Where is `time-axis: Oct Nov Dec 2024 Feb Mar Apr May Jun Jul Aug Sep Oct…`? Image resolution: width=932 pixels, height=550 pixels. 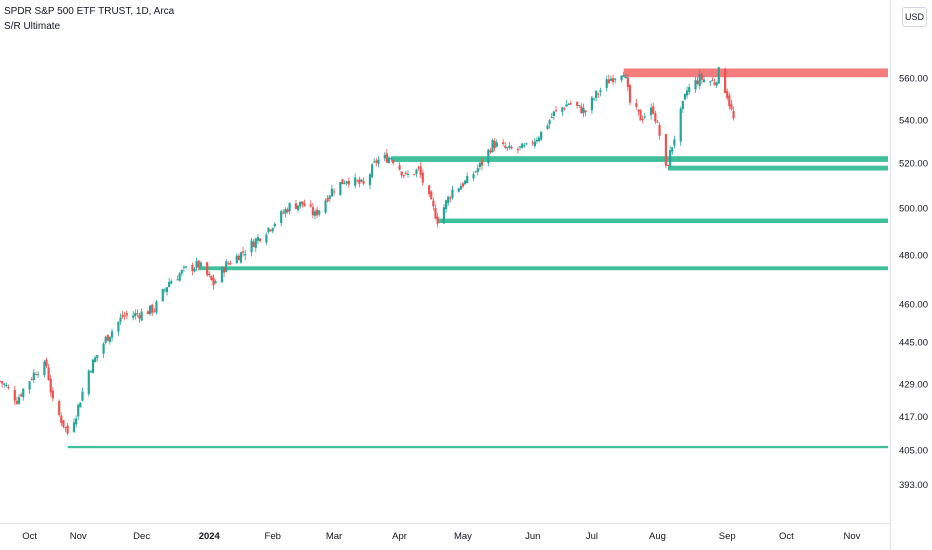 time-axis: Oct Nov Dec 2024 Feb Mar Apr May Jun Jul Aug Sep Oct… is located at coordinates (441, 536).